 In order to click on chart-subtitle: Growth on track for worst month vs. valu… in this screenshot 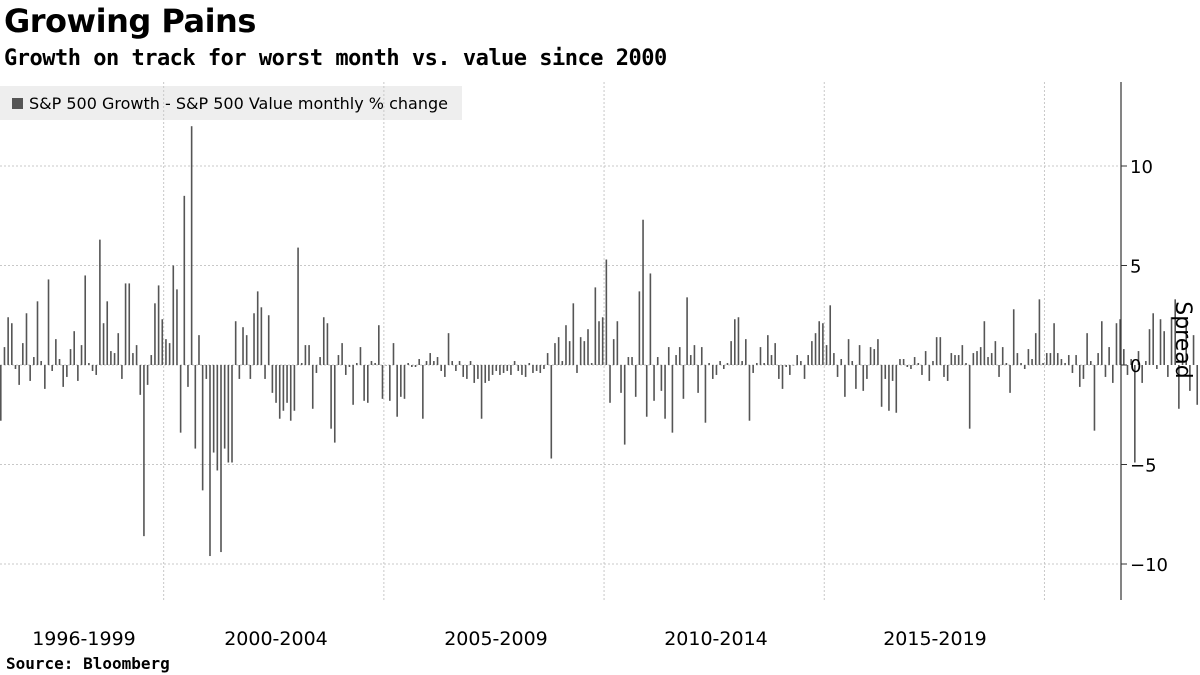, I will do `click(335, 58)`.